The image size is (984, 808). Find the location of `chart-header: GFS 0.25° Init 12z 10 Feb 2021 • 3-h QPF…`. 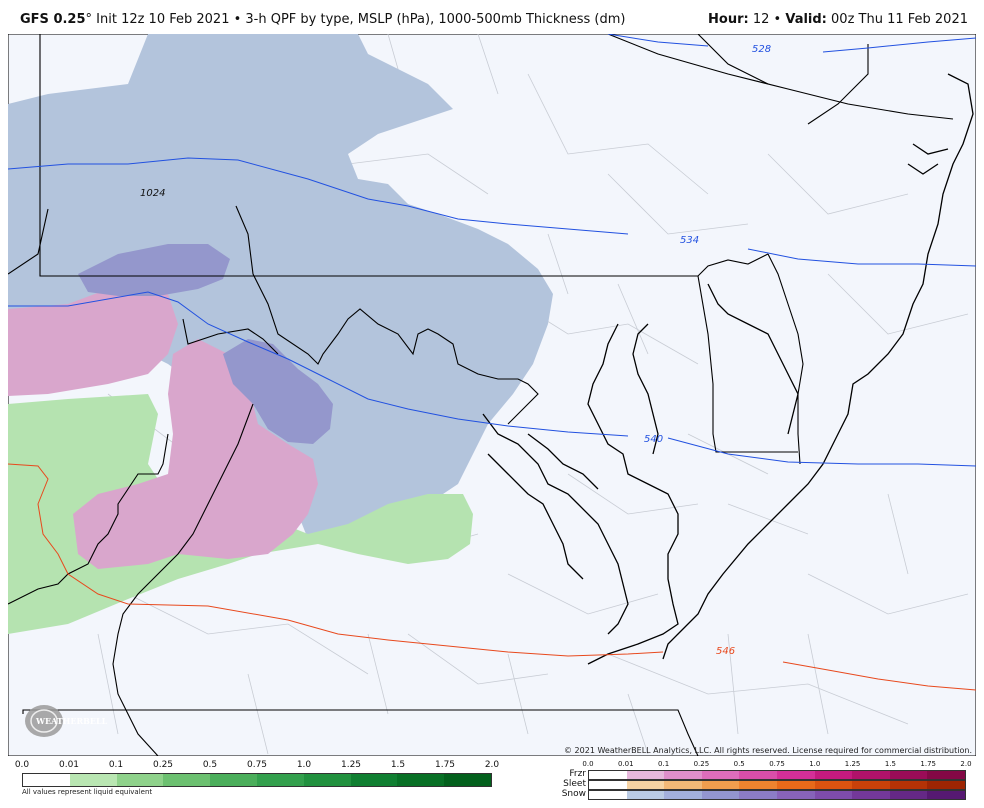

chart-header: GFS 0.25° Init 12z 10 Feb 2021 • 3-h QPF… is located at coordinates (492, 17).